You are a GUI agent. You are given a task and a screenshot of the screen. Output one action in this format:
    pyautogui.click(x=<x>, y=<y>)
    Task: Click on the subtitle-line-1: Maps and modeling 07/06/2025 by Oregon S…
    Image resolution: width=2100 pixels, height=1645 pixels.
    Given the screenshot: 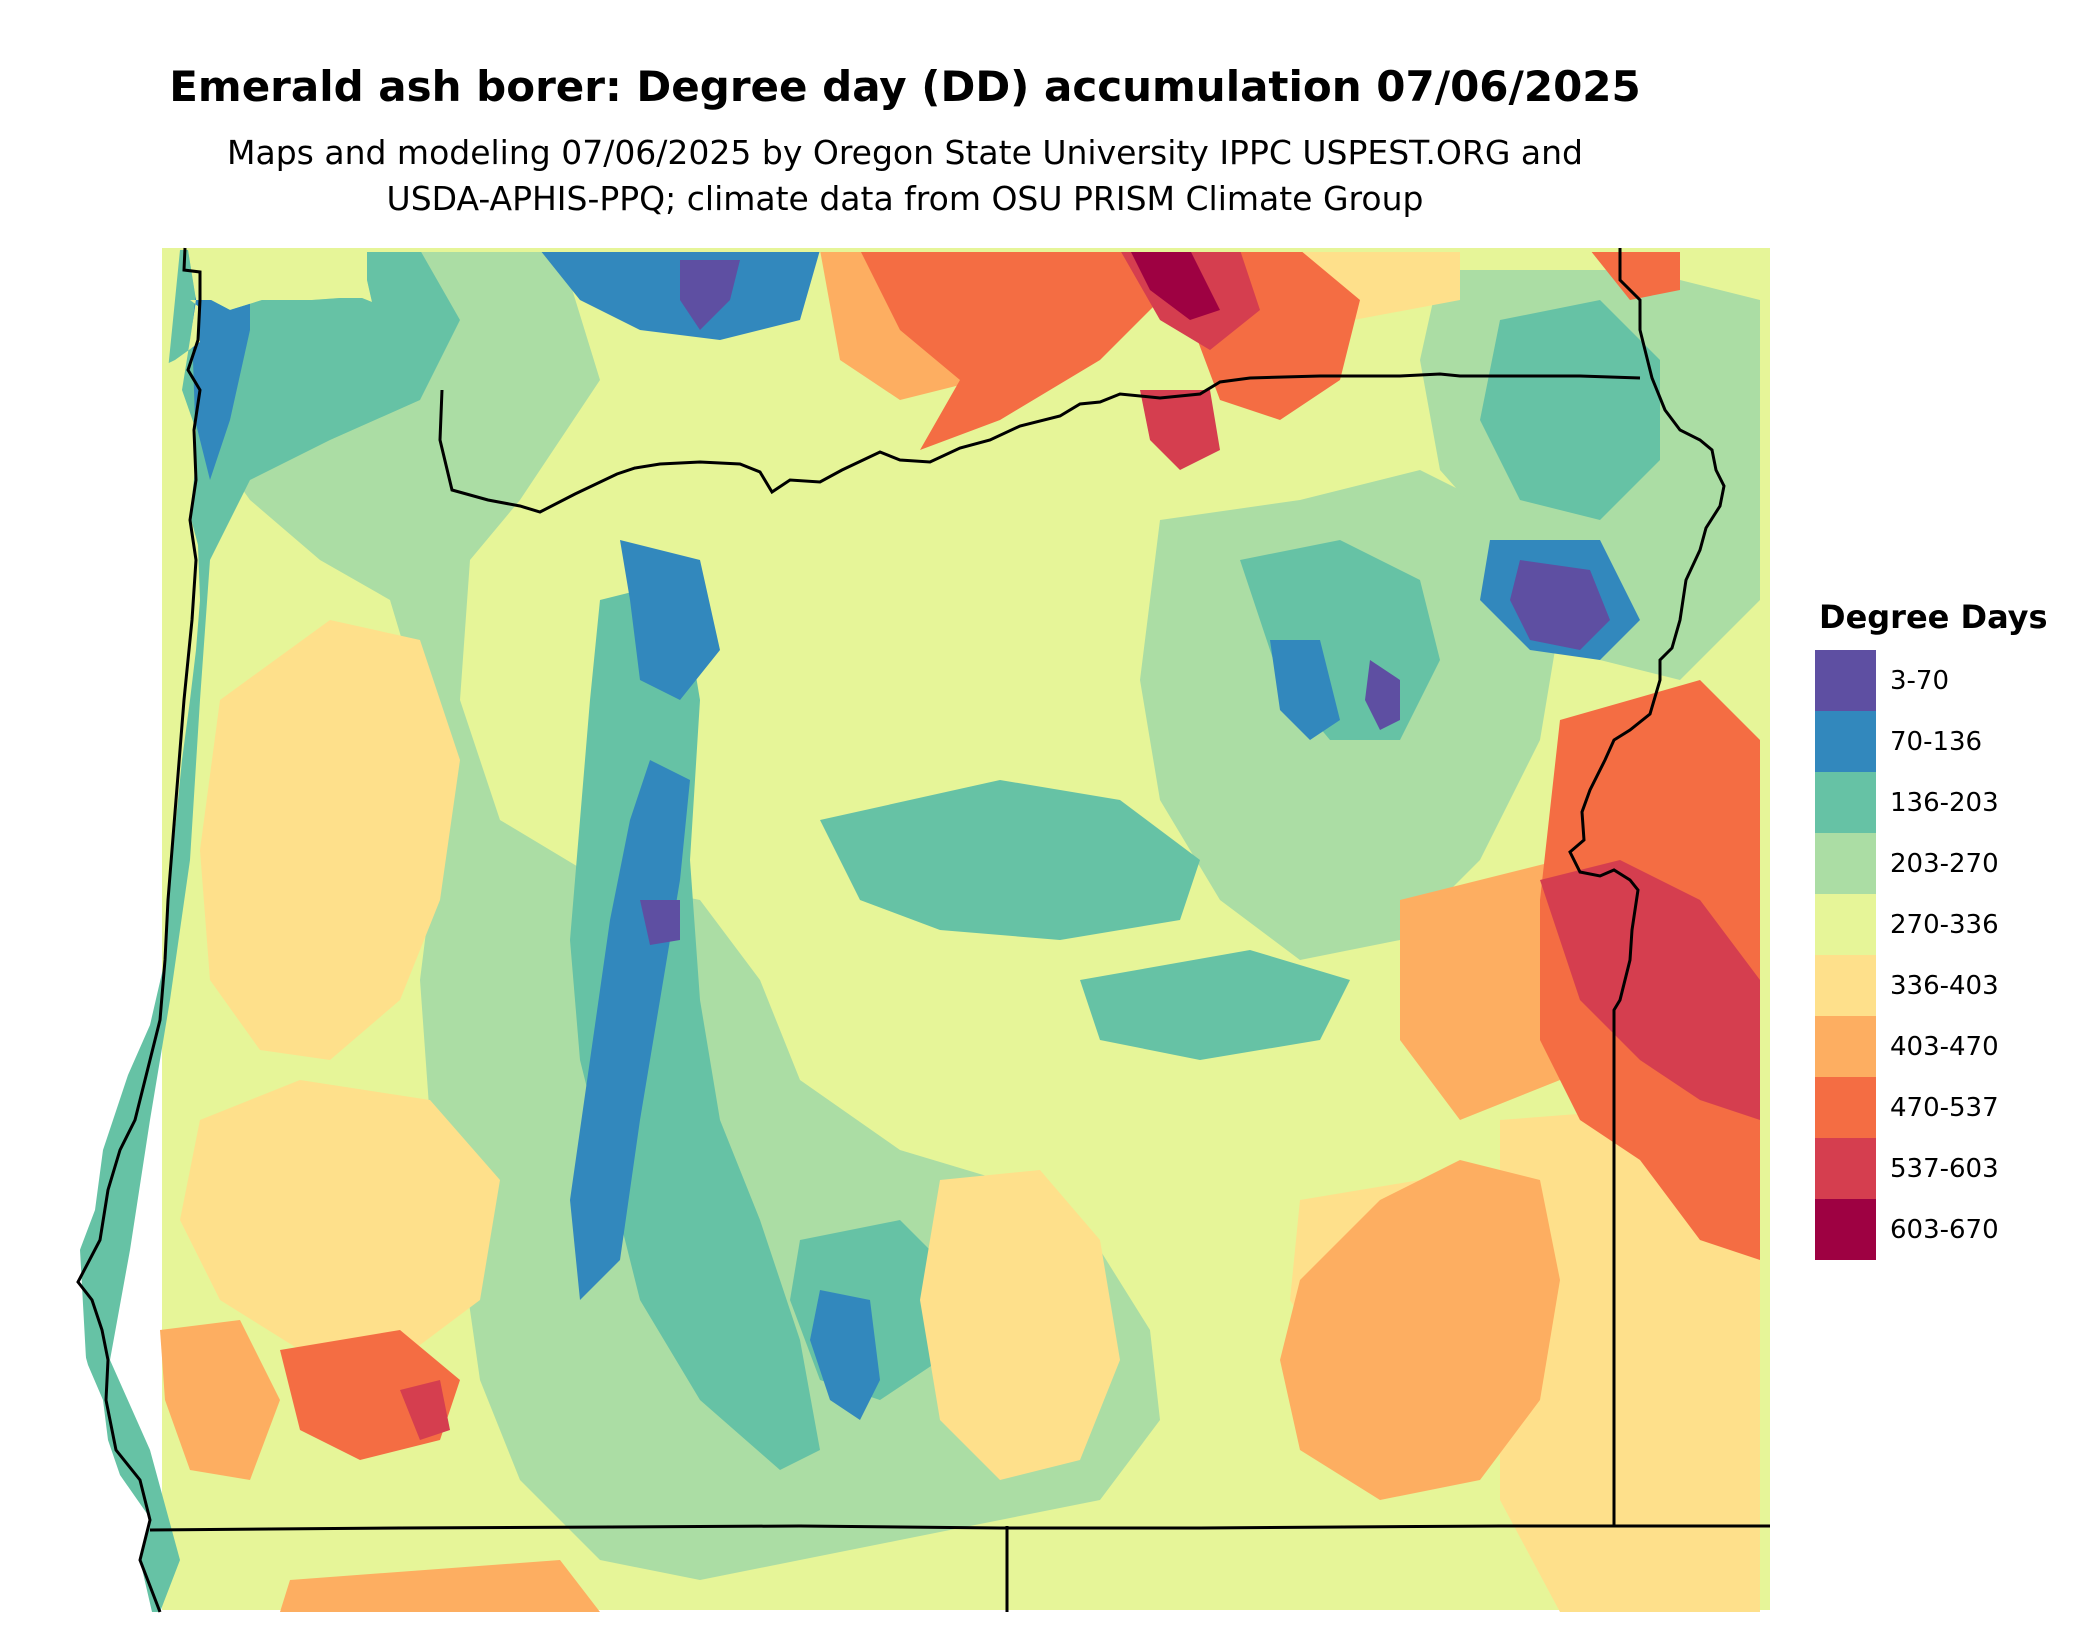 What is the action you would take?
    pyautogui.click(x=905, y=152)
    